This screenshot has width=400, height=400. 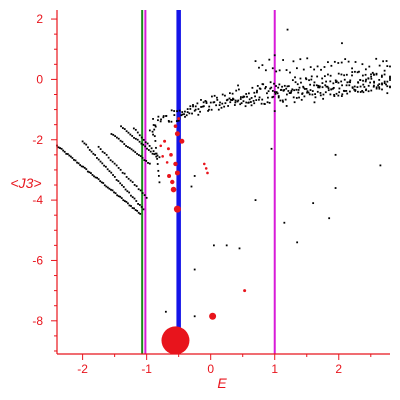 I want to click on y-axis-label: <J3>, so click(x=25, y=183).